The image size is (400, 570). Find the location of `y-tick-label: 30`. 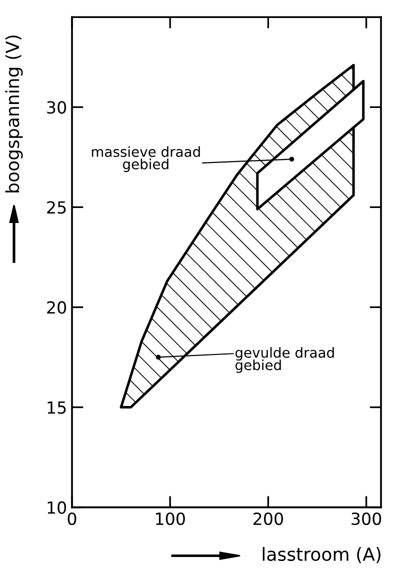

y-tick-label: 30 is located at coordinates (56, 107).